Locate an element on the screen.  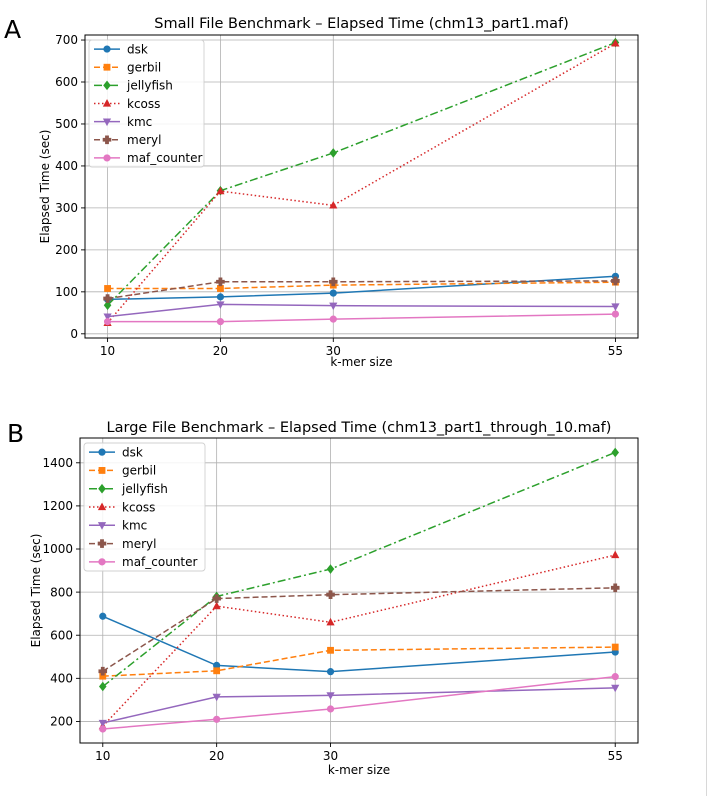
series-line-maf-counter is located at coordinates (359, 702).